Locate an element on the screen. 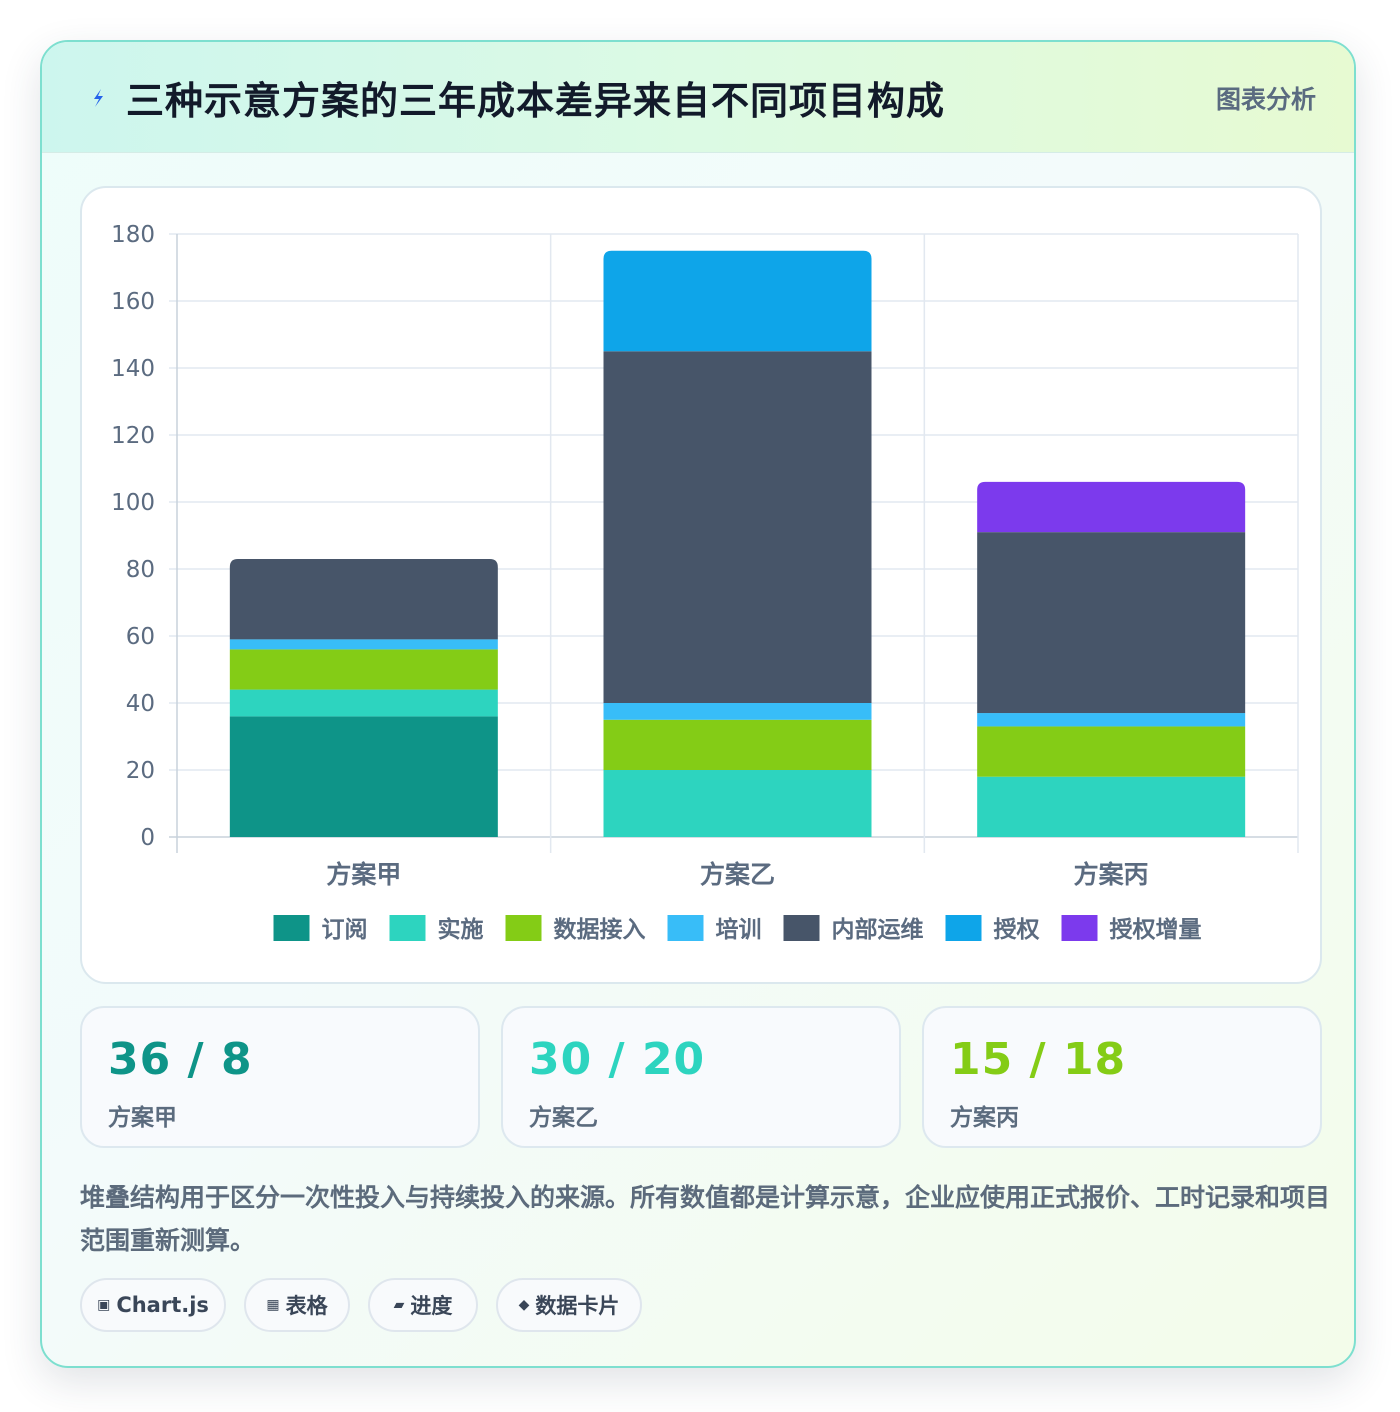  tag-label: 进度 is located at coordinates (431, 1306).